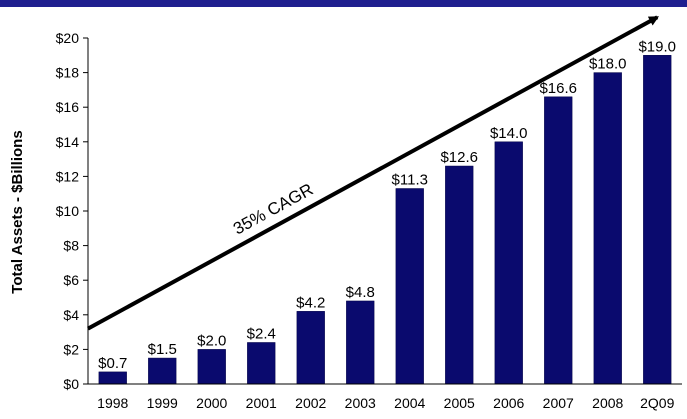 The height and width of the screenshot is (419, 687). I want to click on data-label-2003: $4.8, so click(360, 292).